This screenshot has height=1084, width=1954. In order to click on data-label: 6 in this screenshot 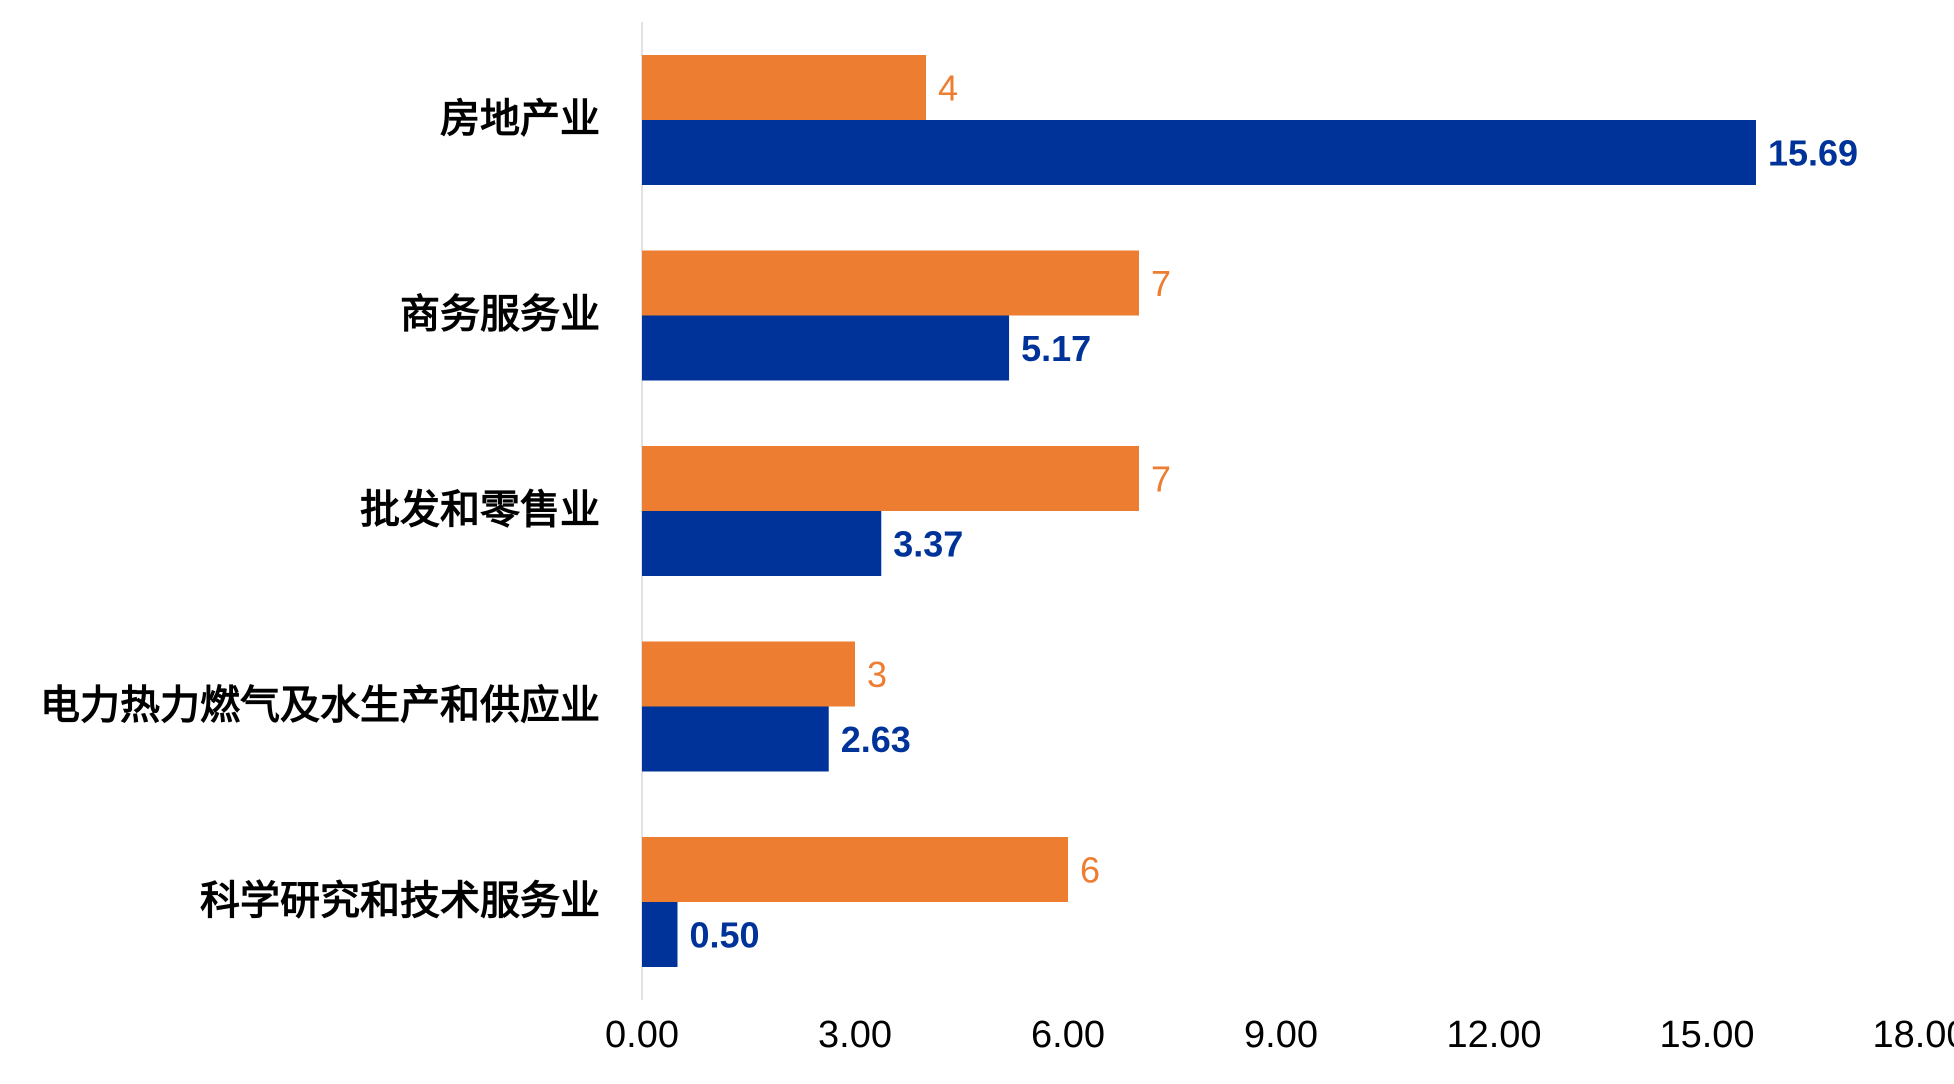, I will do `click(1090, 870)`.